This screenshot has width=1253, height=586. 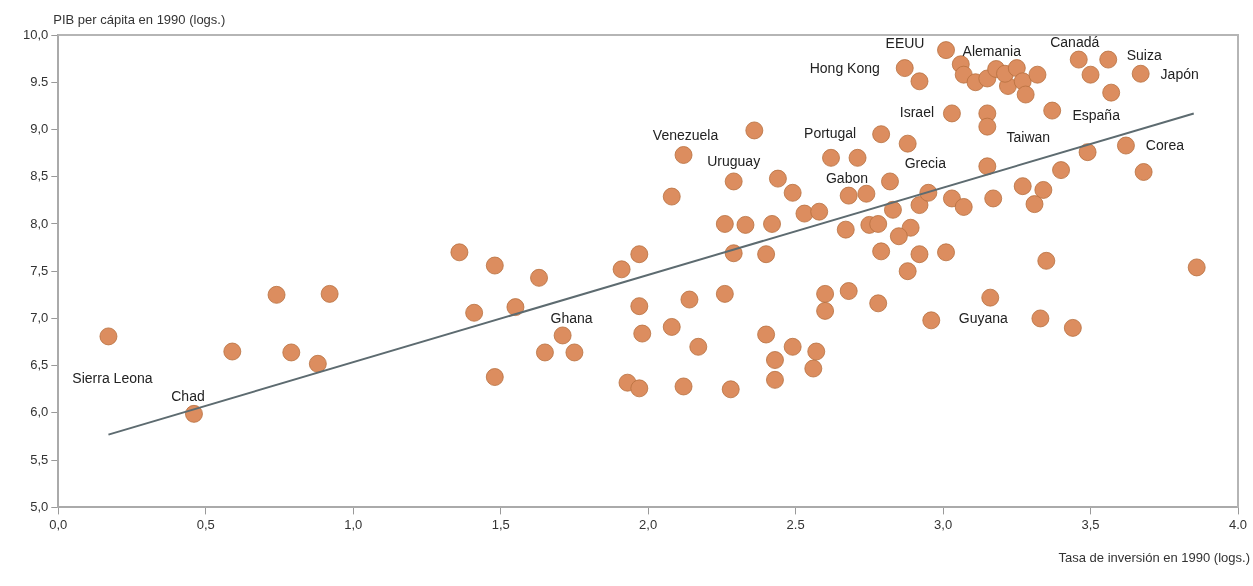 What do you see at coordinates (734, 161) in the screenshot?
I see `annotation: Uruguay` at bounding box center [734, 161].